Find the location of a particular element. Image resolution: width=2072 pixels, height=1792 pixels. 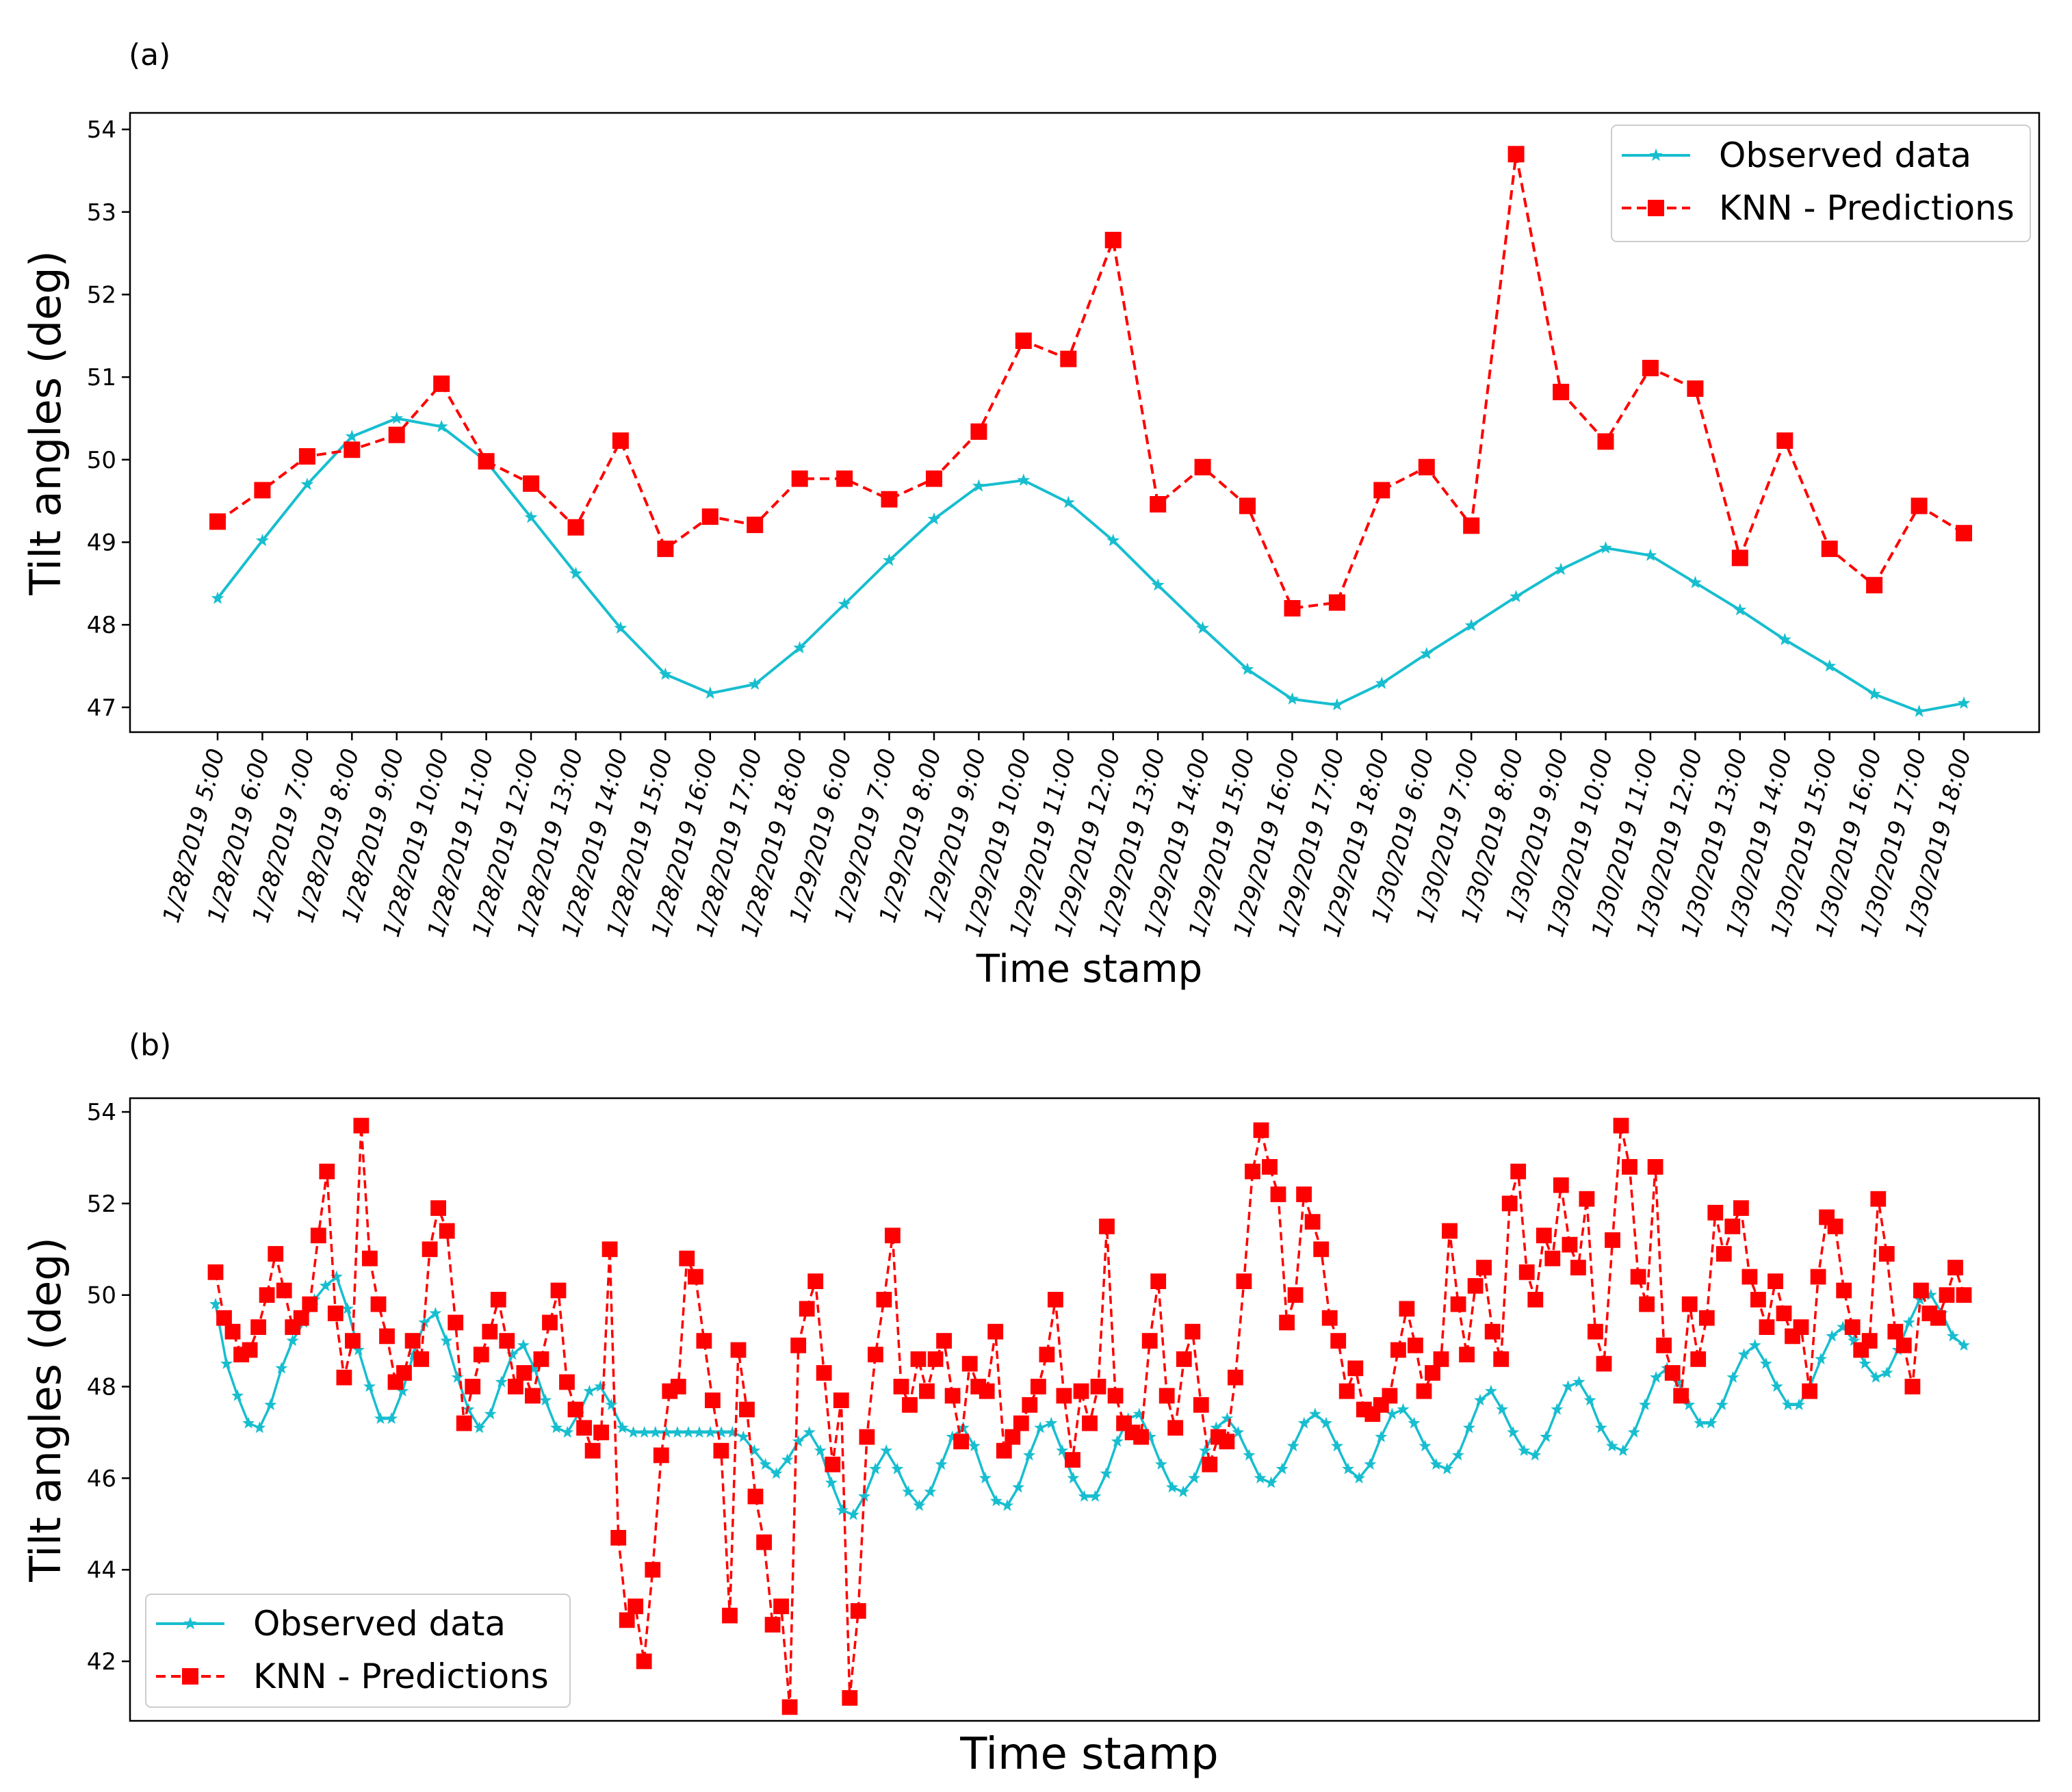

y-tick-label-b: 42 is located at coordinates (101, 1662).